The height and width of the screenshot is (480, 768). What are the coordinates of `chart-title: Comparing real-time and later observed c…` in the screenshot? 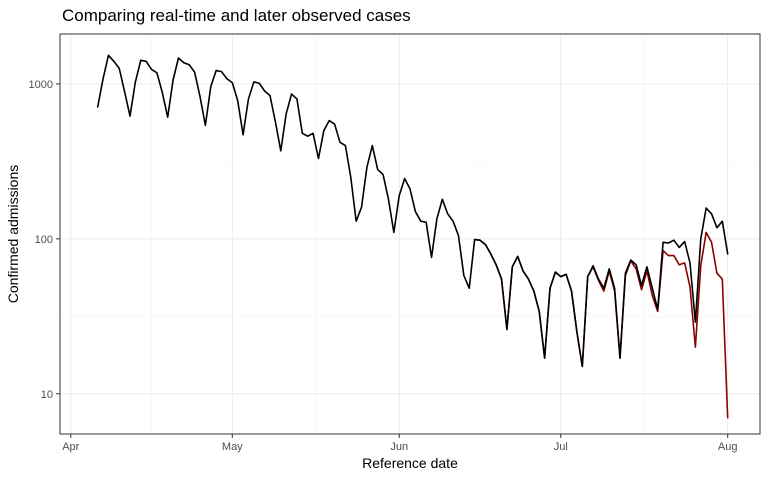 It's located at (236, 15).